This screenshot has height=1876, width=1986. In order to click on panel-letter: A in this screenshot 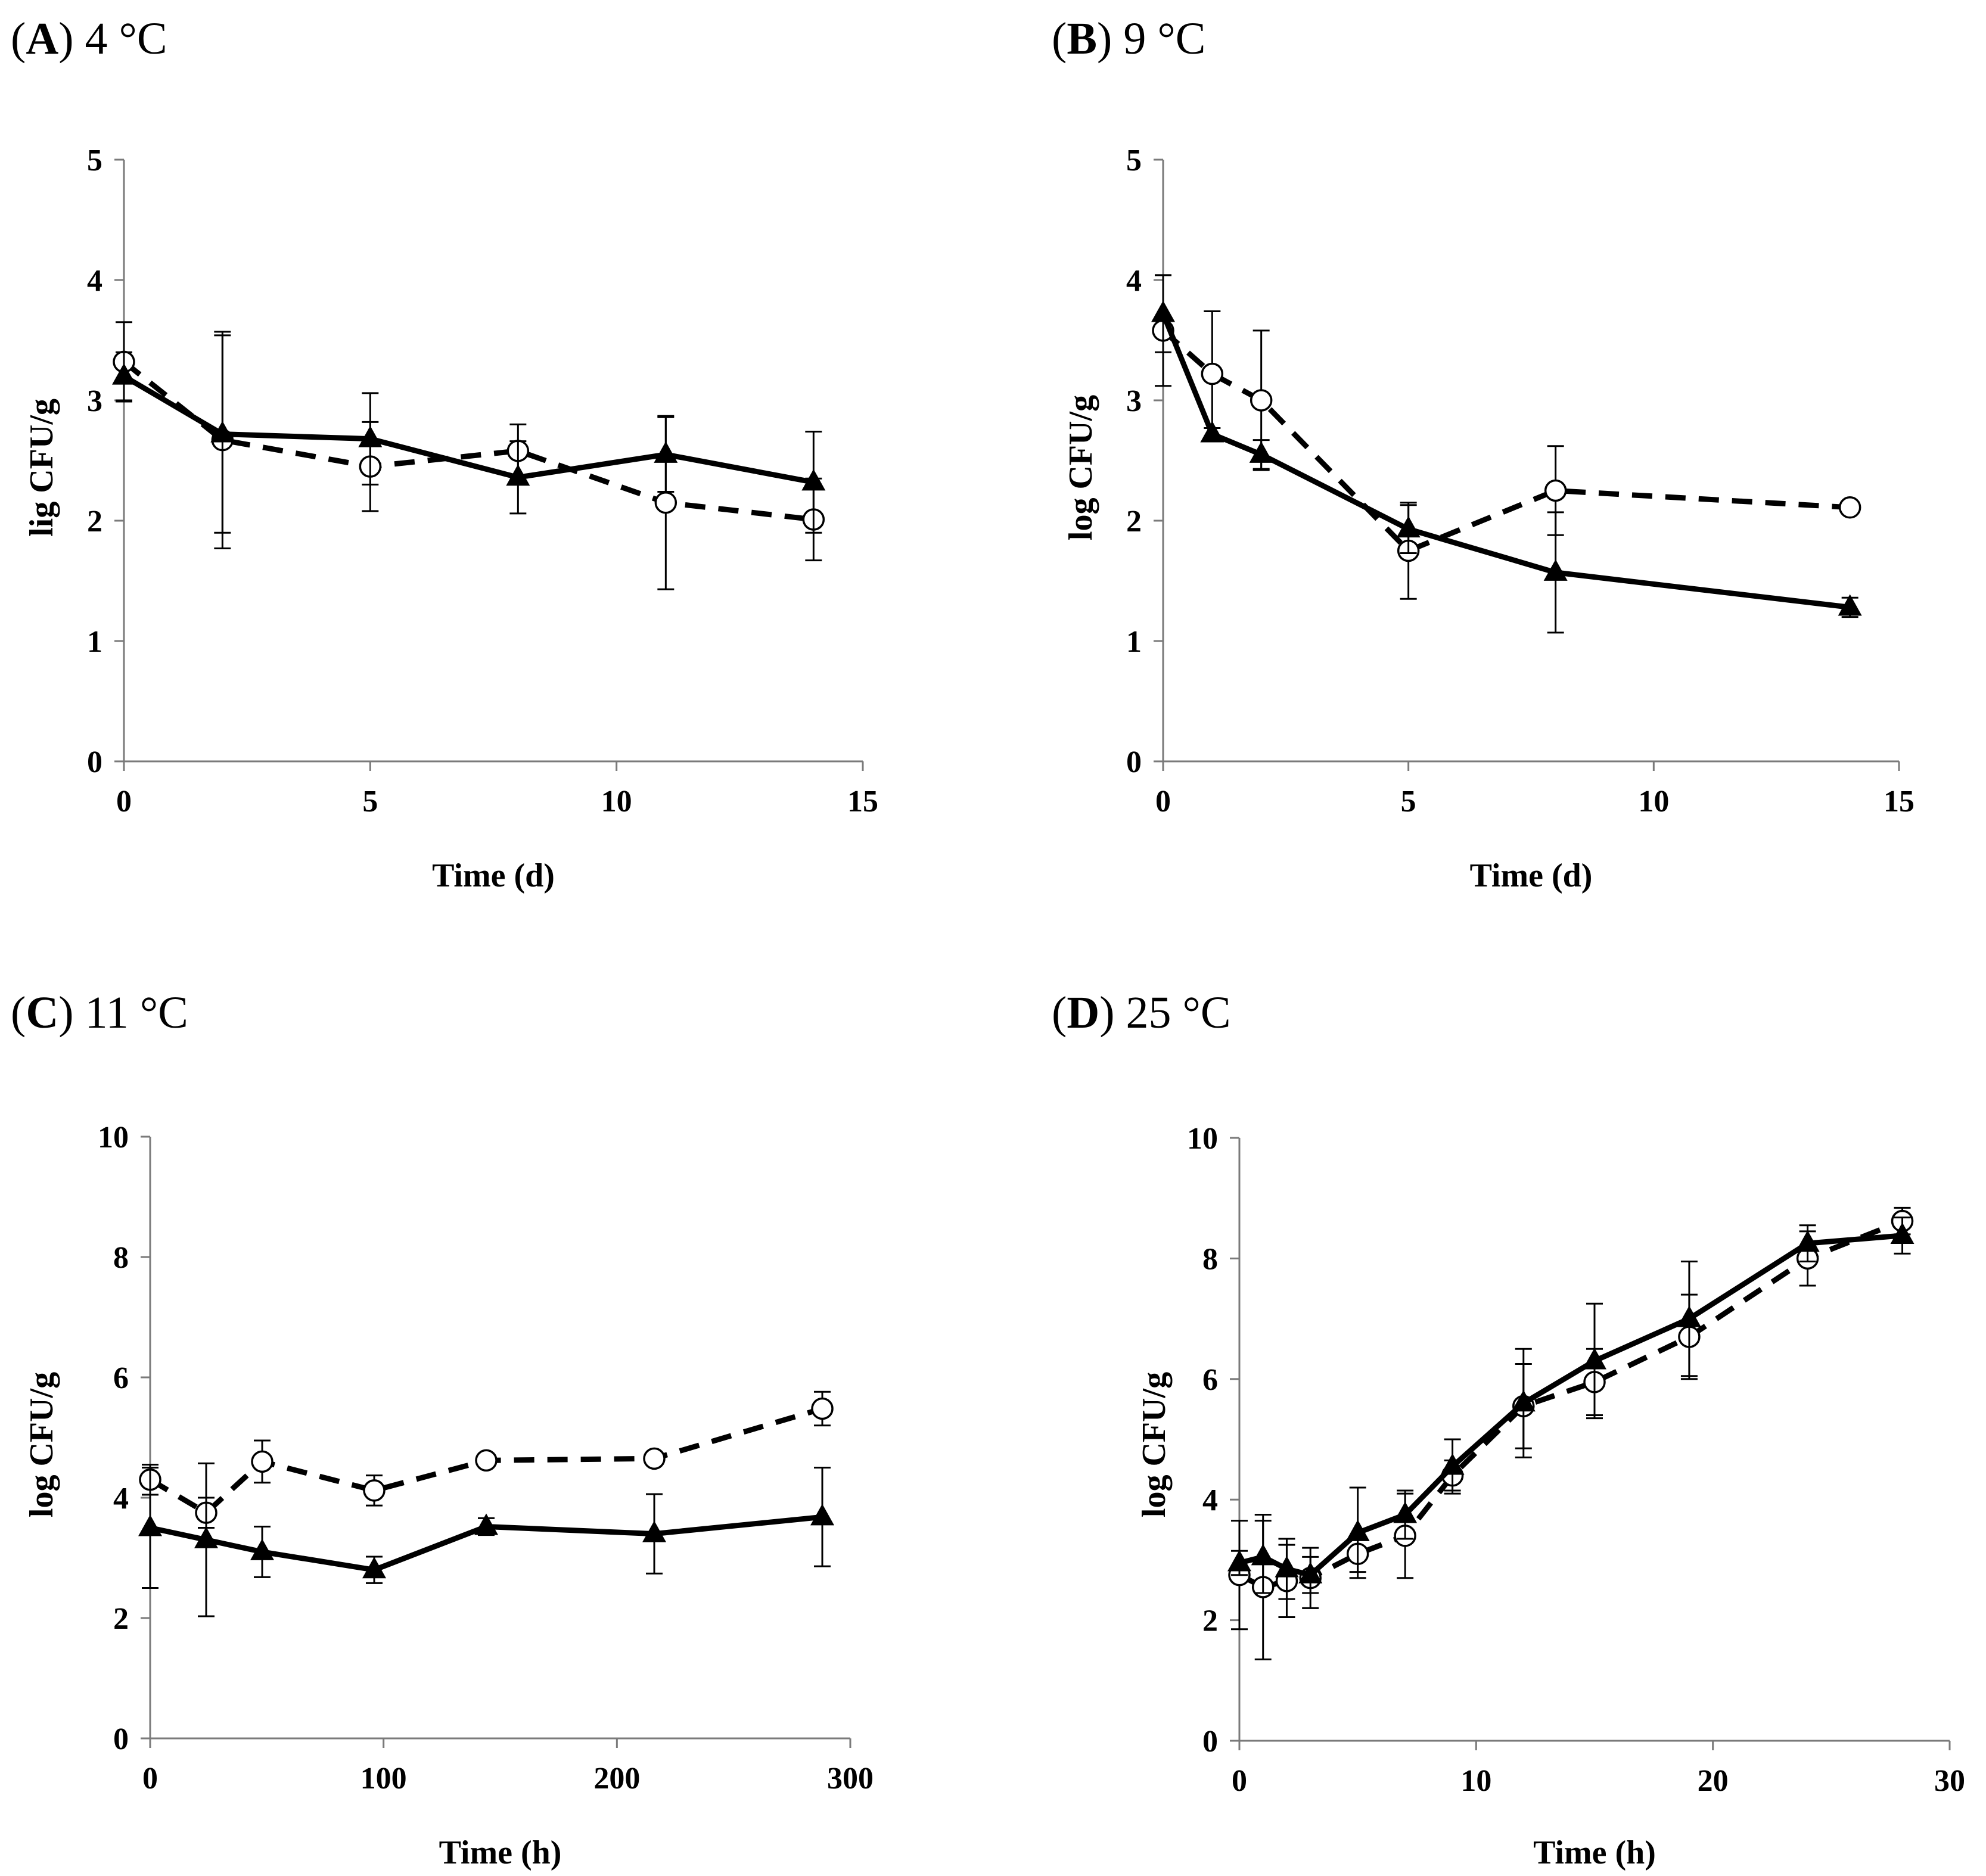, I will do `click(42, 39)`.